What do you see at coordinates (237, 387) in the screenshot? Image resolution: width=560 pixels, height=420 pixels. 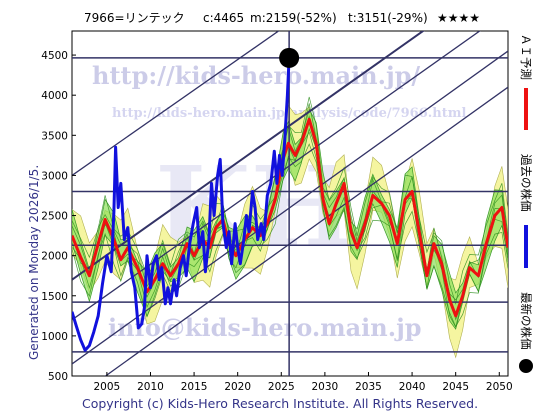 I see `x-tick-label: 2020` at bounding box center [237, 387].